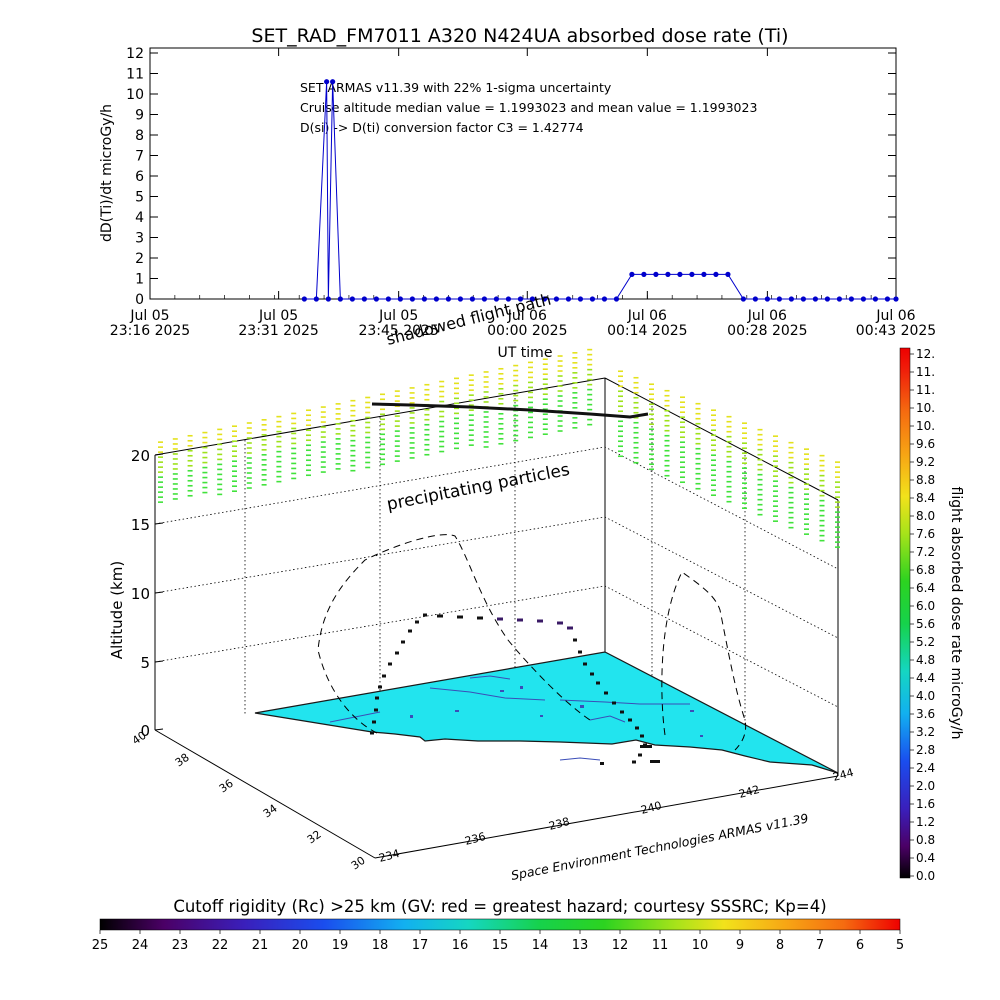 Image resolution: width=1000 pixels, height=1000 pixels. Describe the element at coordinates (527, 331) in the screenshot. I see `x-tick-label: 00:00 2025` at that location.